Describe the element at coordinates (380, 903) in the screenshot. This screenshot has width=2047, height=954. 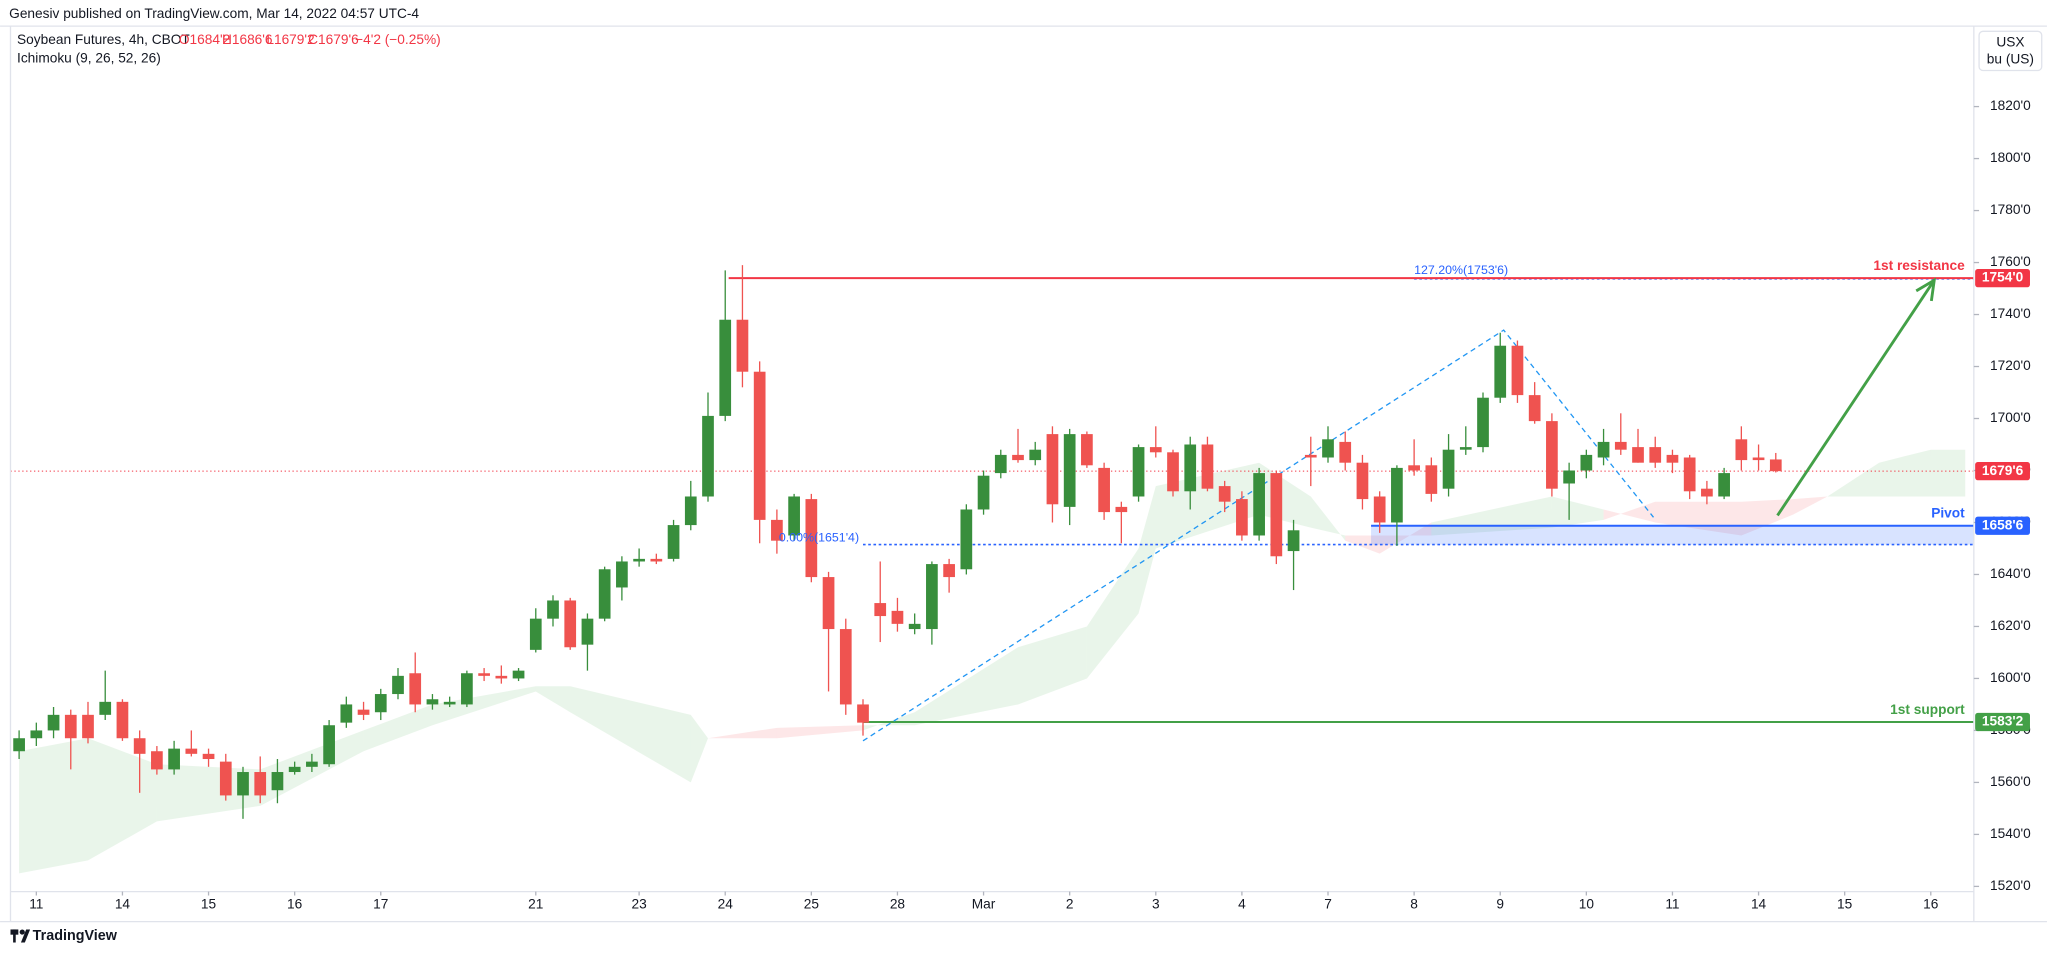
I see `x-tick-label: 17` at that location.